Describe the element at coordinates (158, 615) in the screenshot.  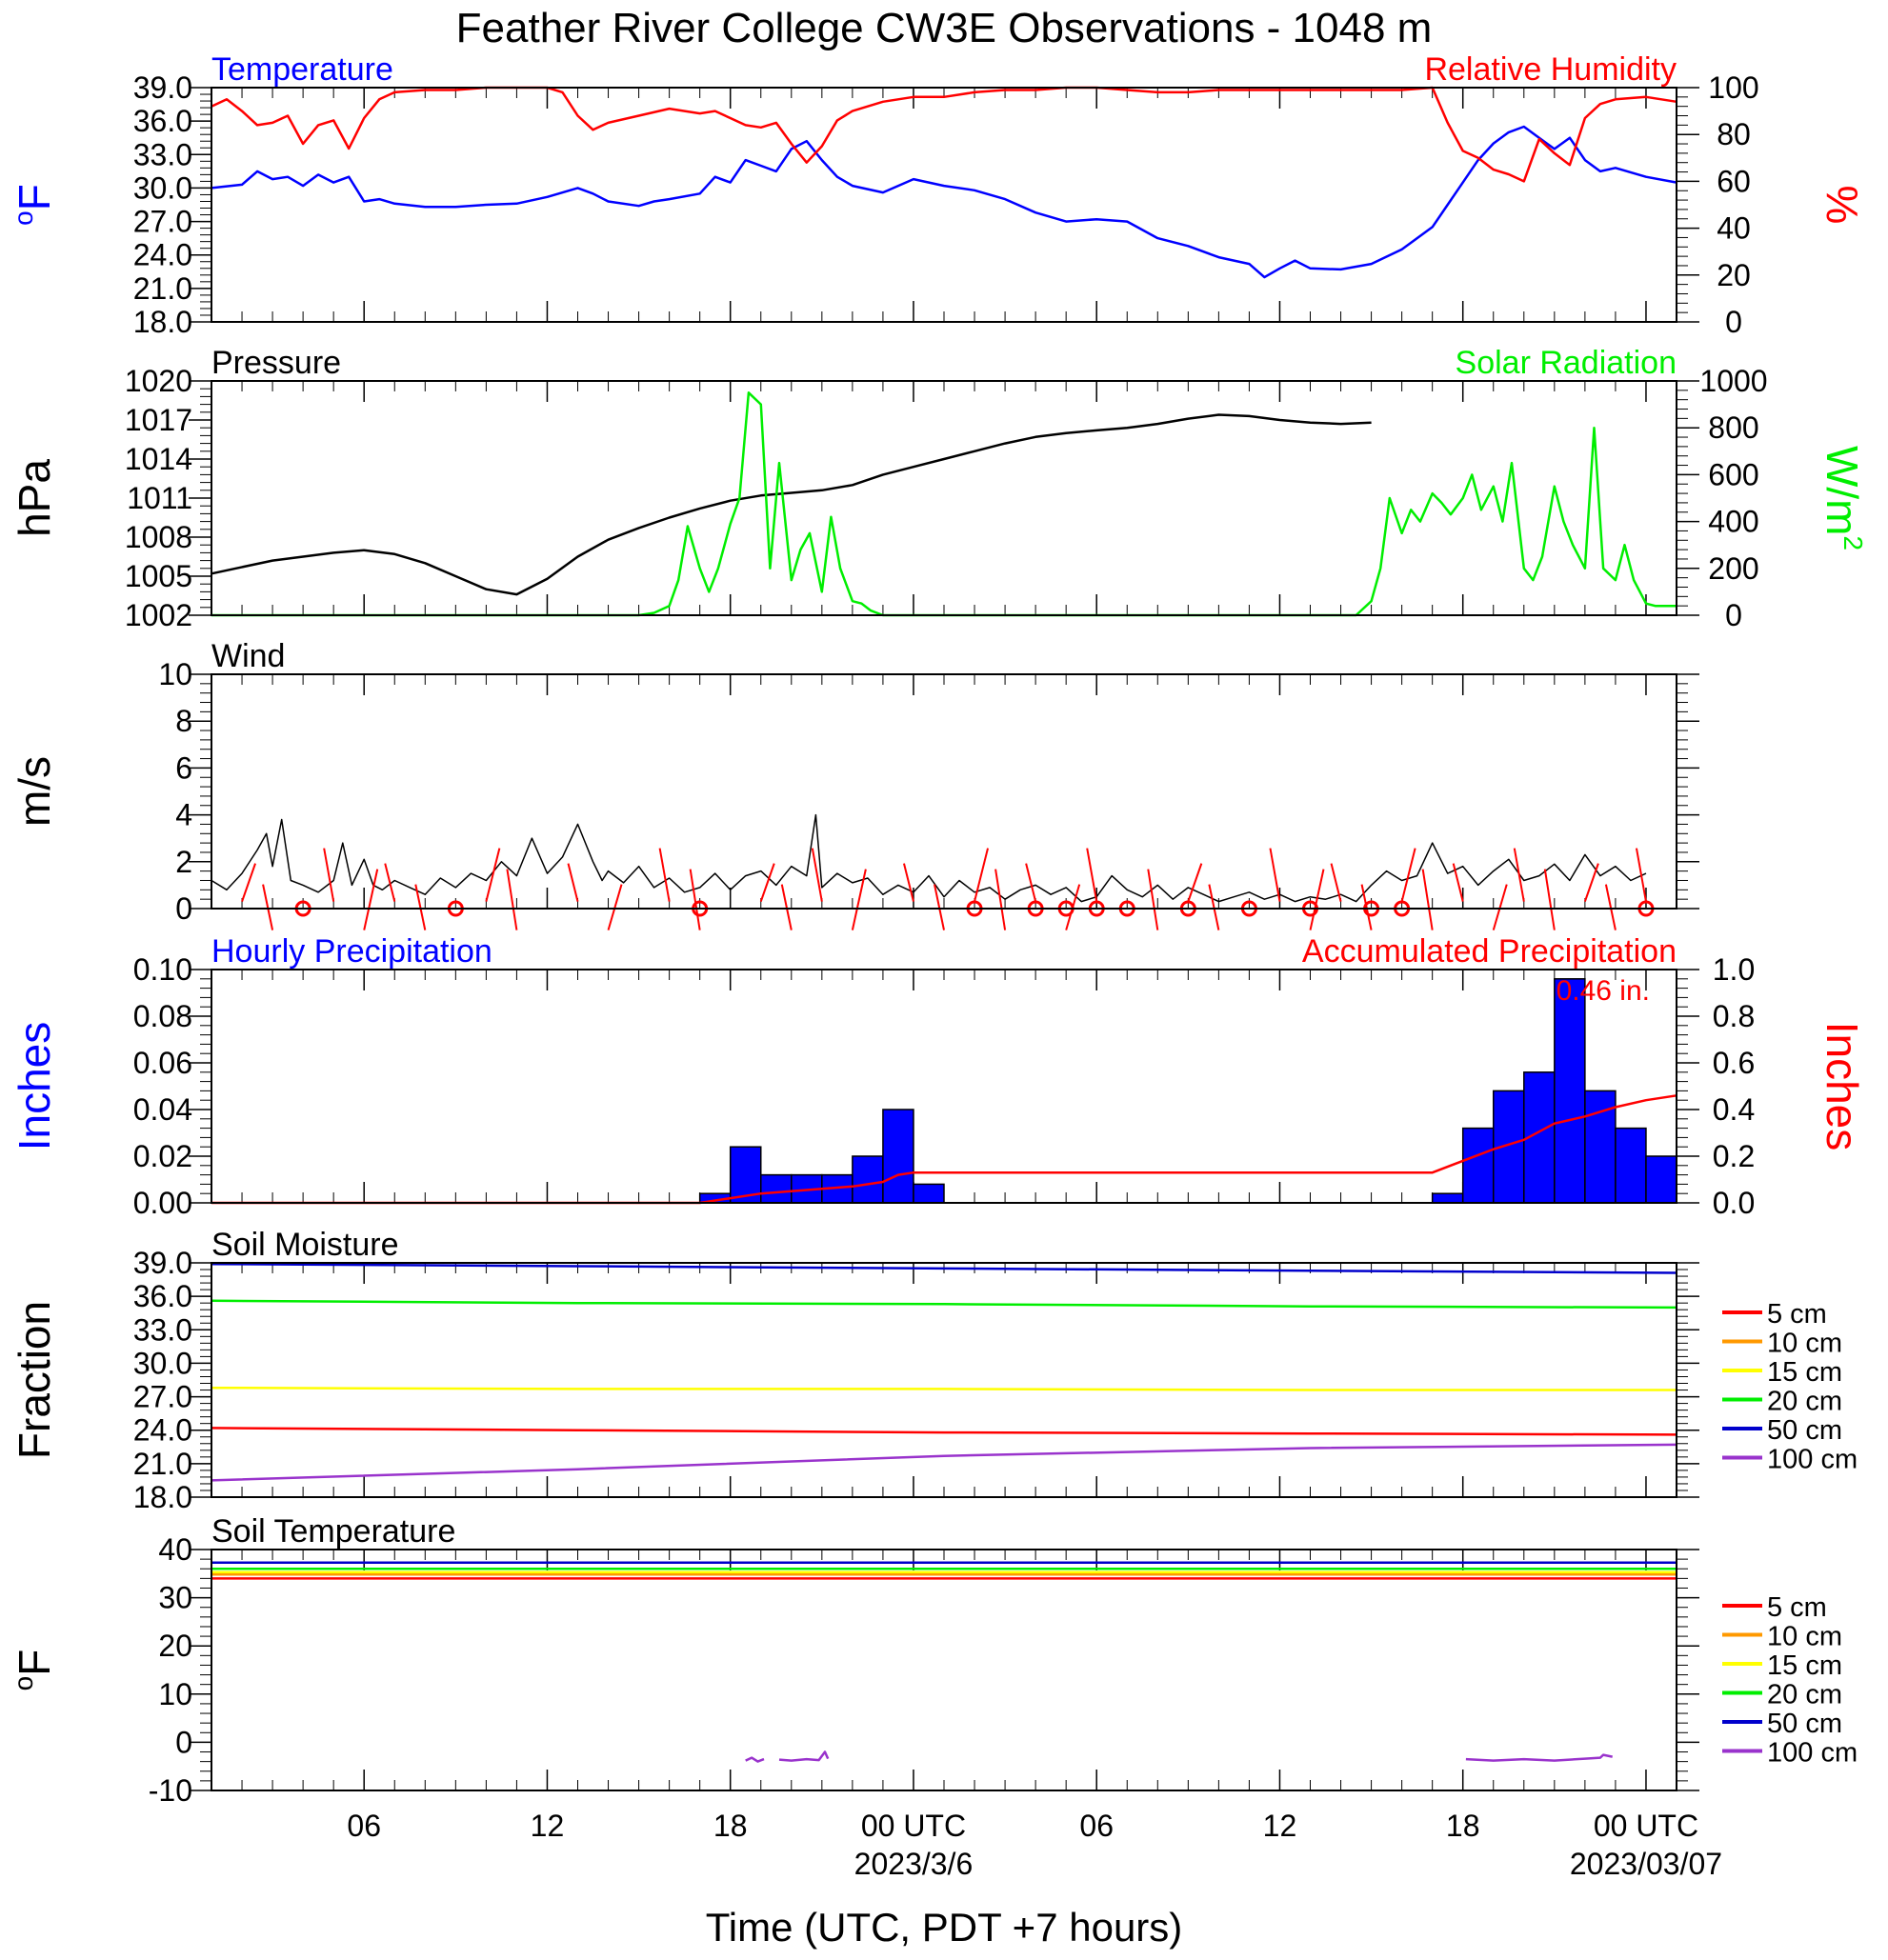
I see `y-tick-label: 1002` at that location.